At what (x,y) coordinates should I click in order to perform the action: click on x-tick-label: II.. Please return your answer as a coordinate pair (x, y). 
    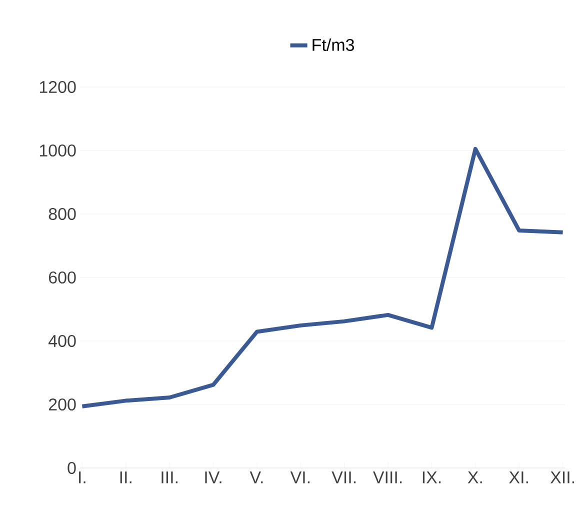
    Looking at the image, I should click on (126, 478).